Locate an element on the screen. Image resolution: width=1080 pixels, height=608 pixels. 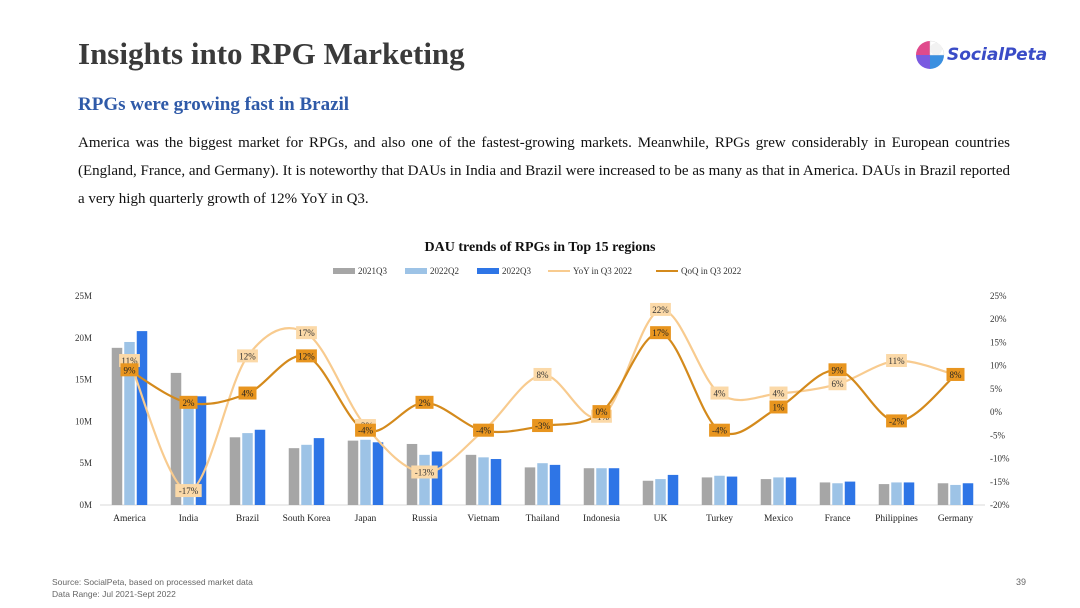
yoy-data-label: 4% is located at coordinates (779, 394).